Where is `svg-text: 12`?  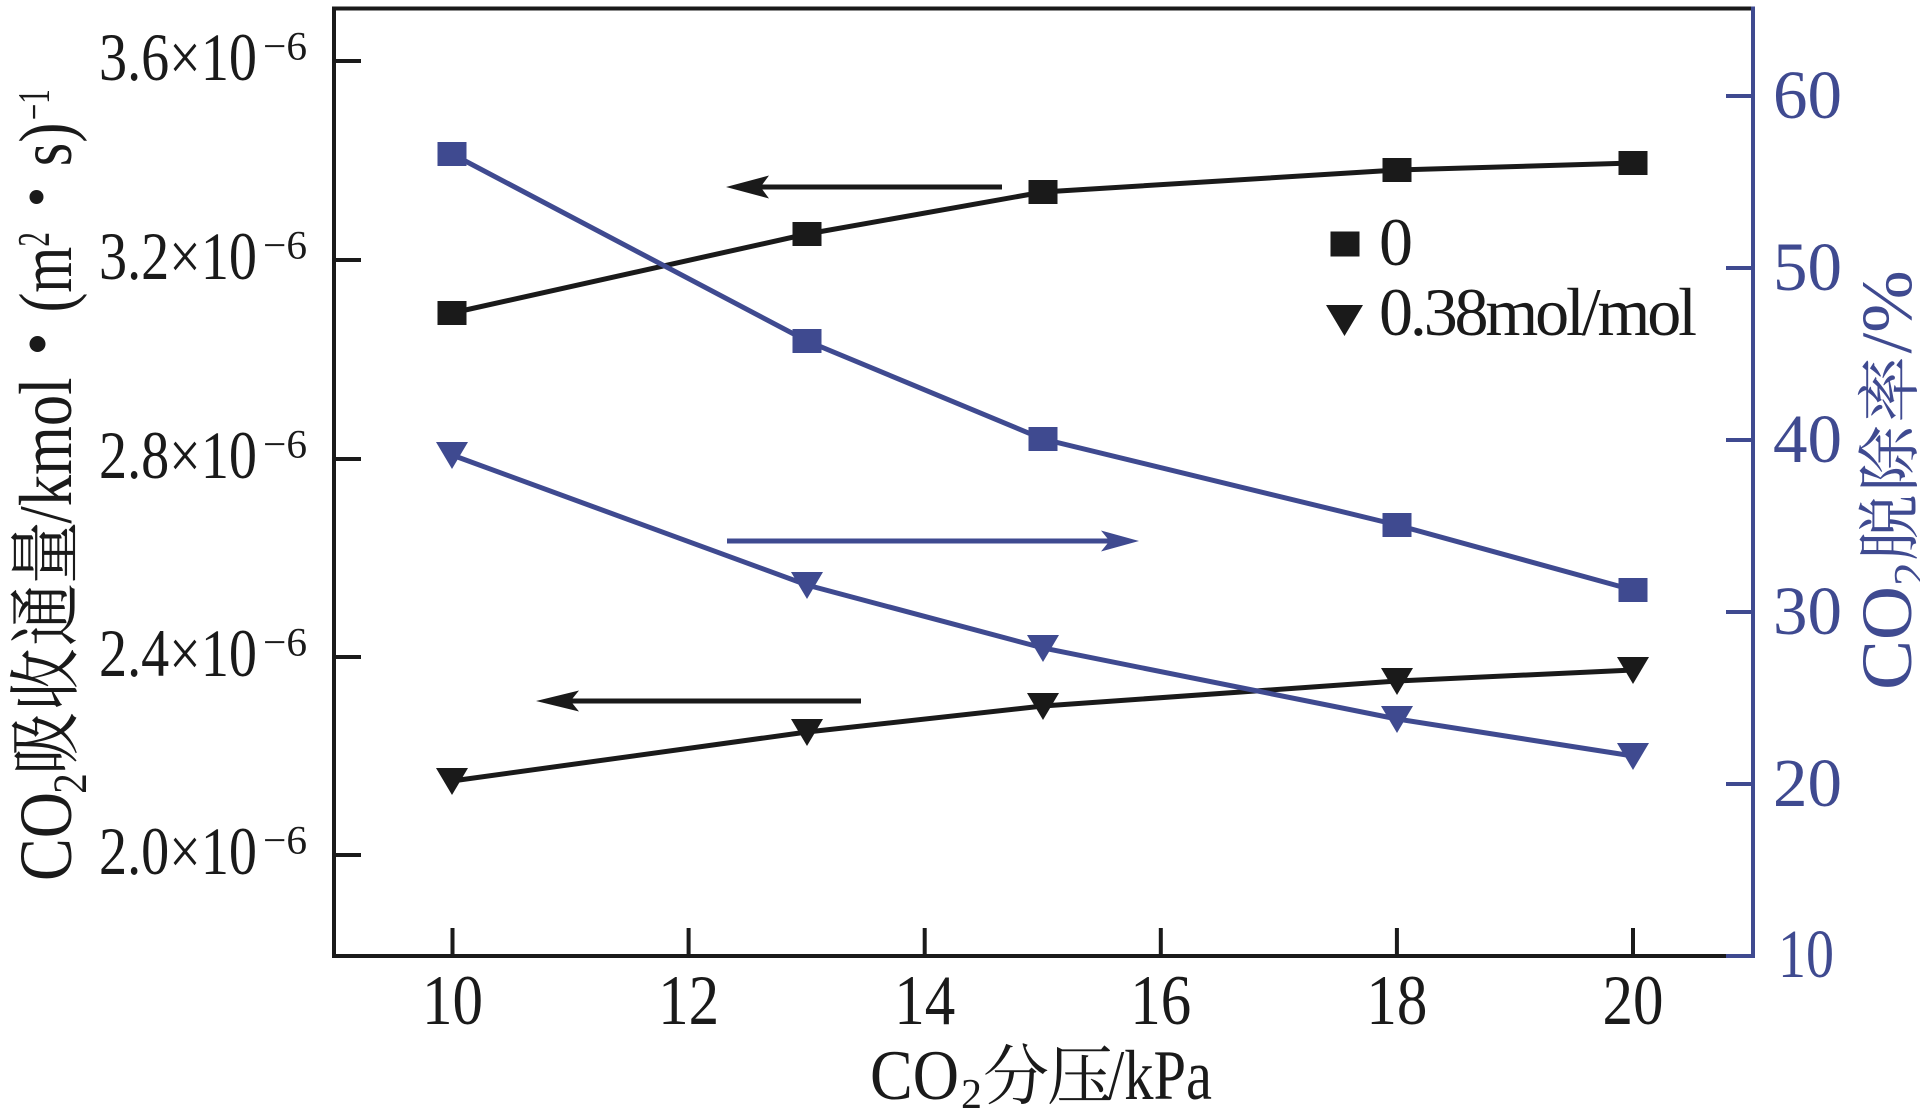
svg-text: 12 is located at coordinates (688, 1001).